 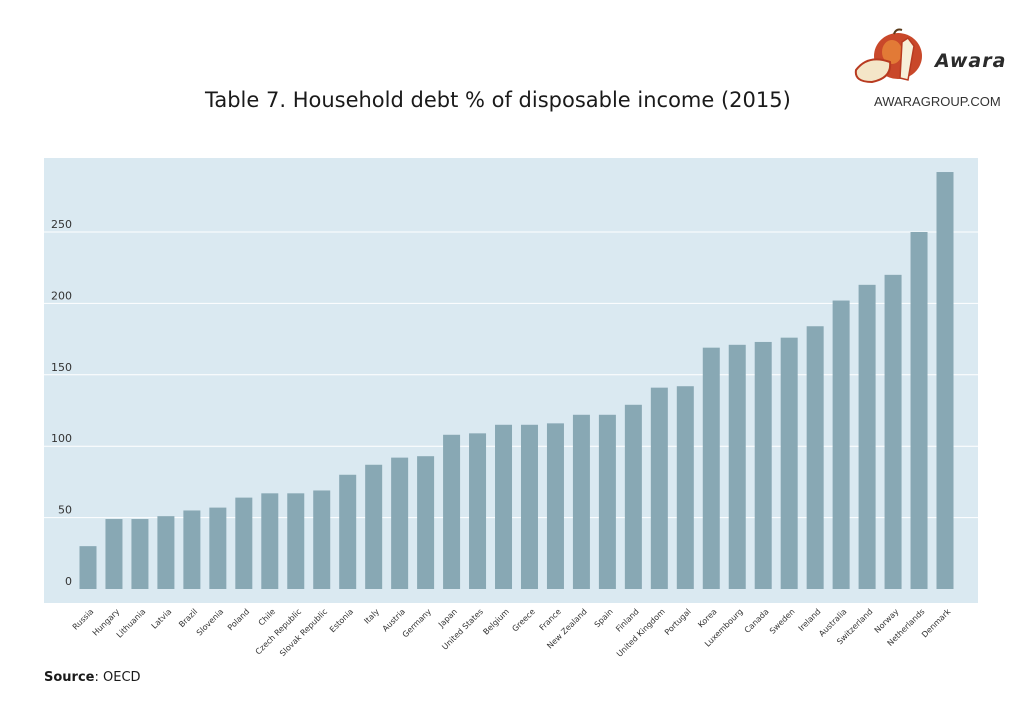 I want to click on bar-russia, so click(x=88, y=567).